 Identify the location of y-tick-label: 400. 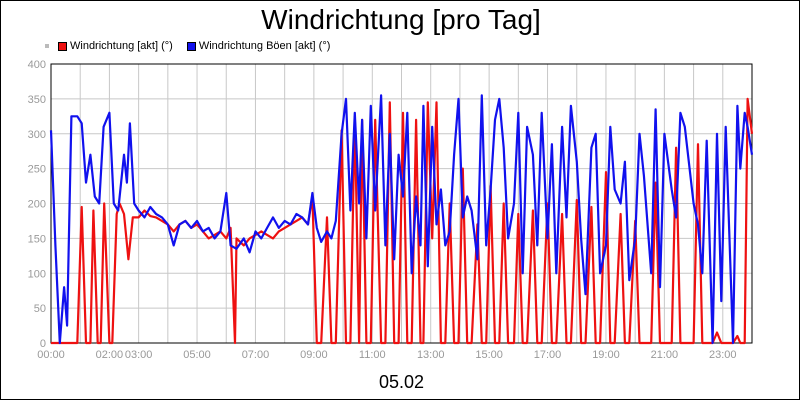
(37, 65).